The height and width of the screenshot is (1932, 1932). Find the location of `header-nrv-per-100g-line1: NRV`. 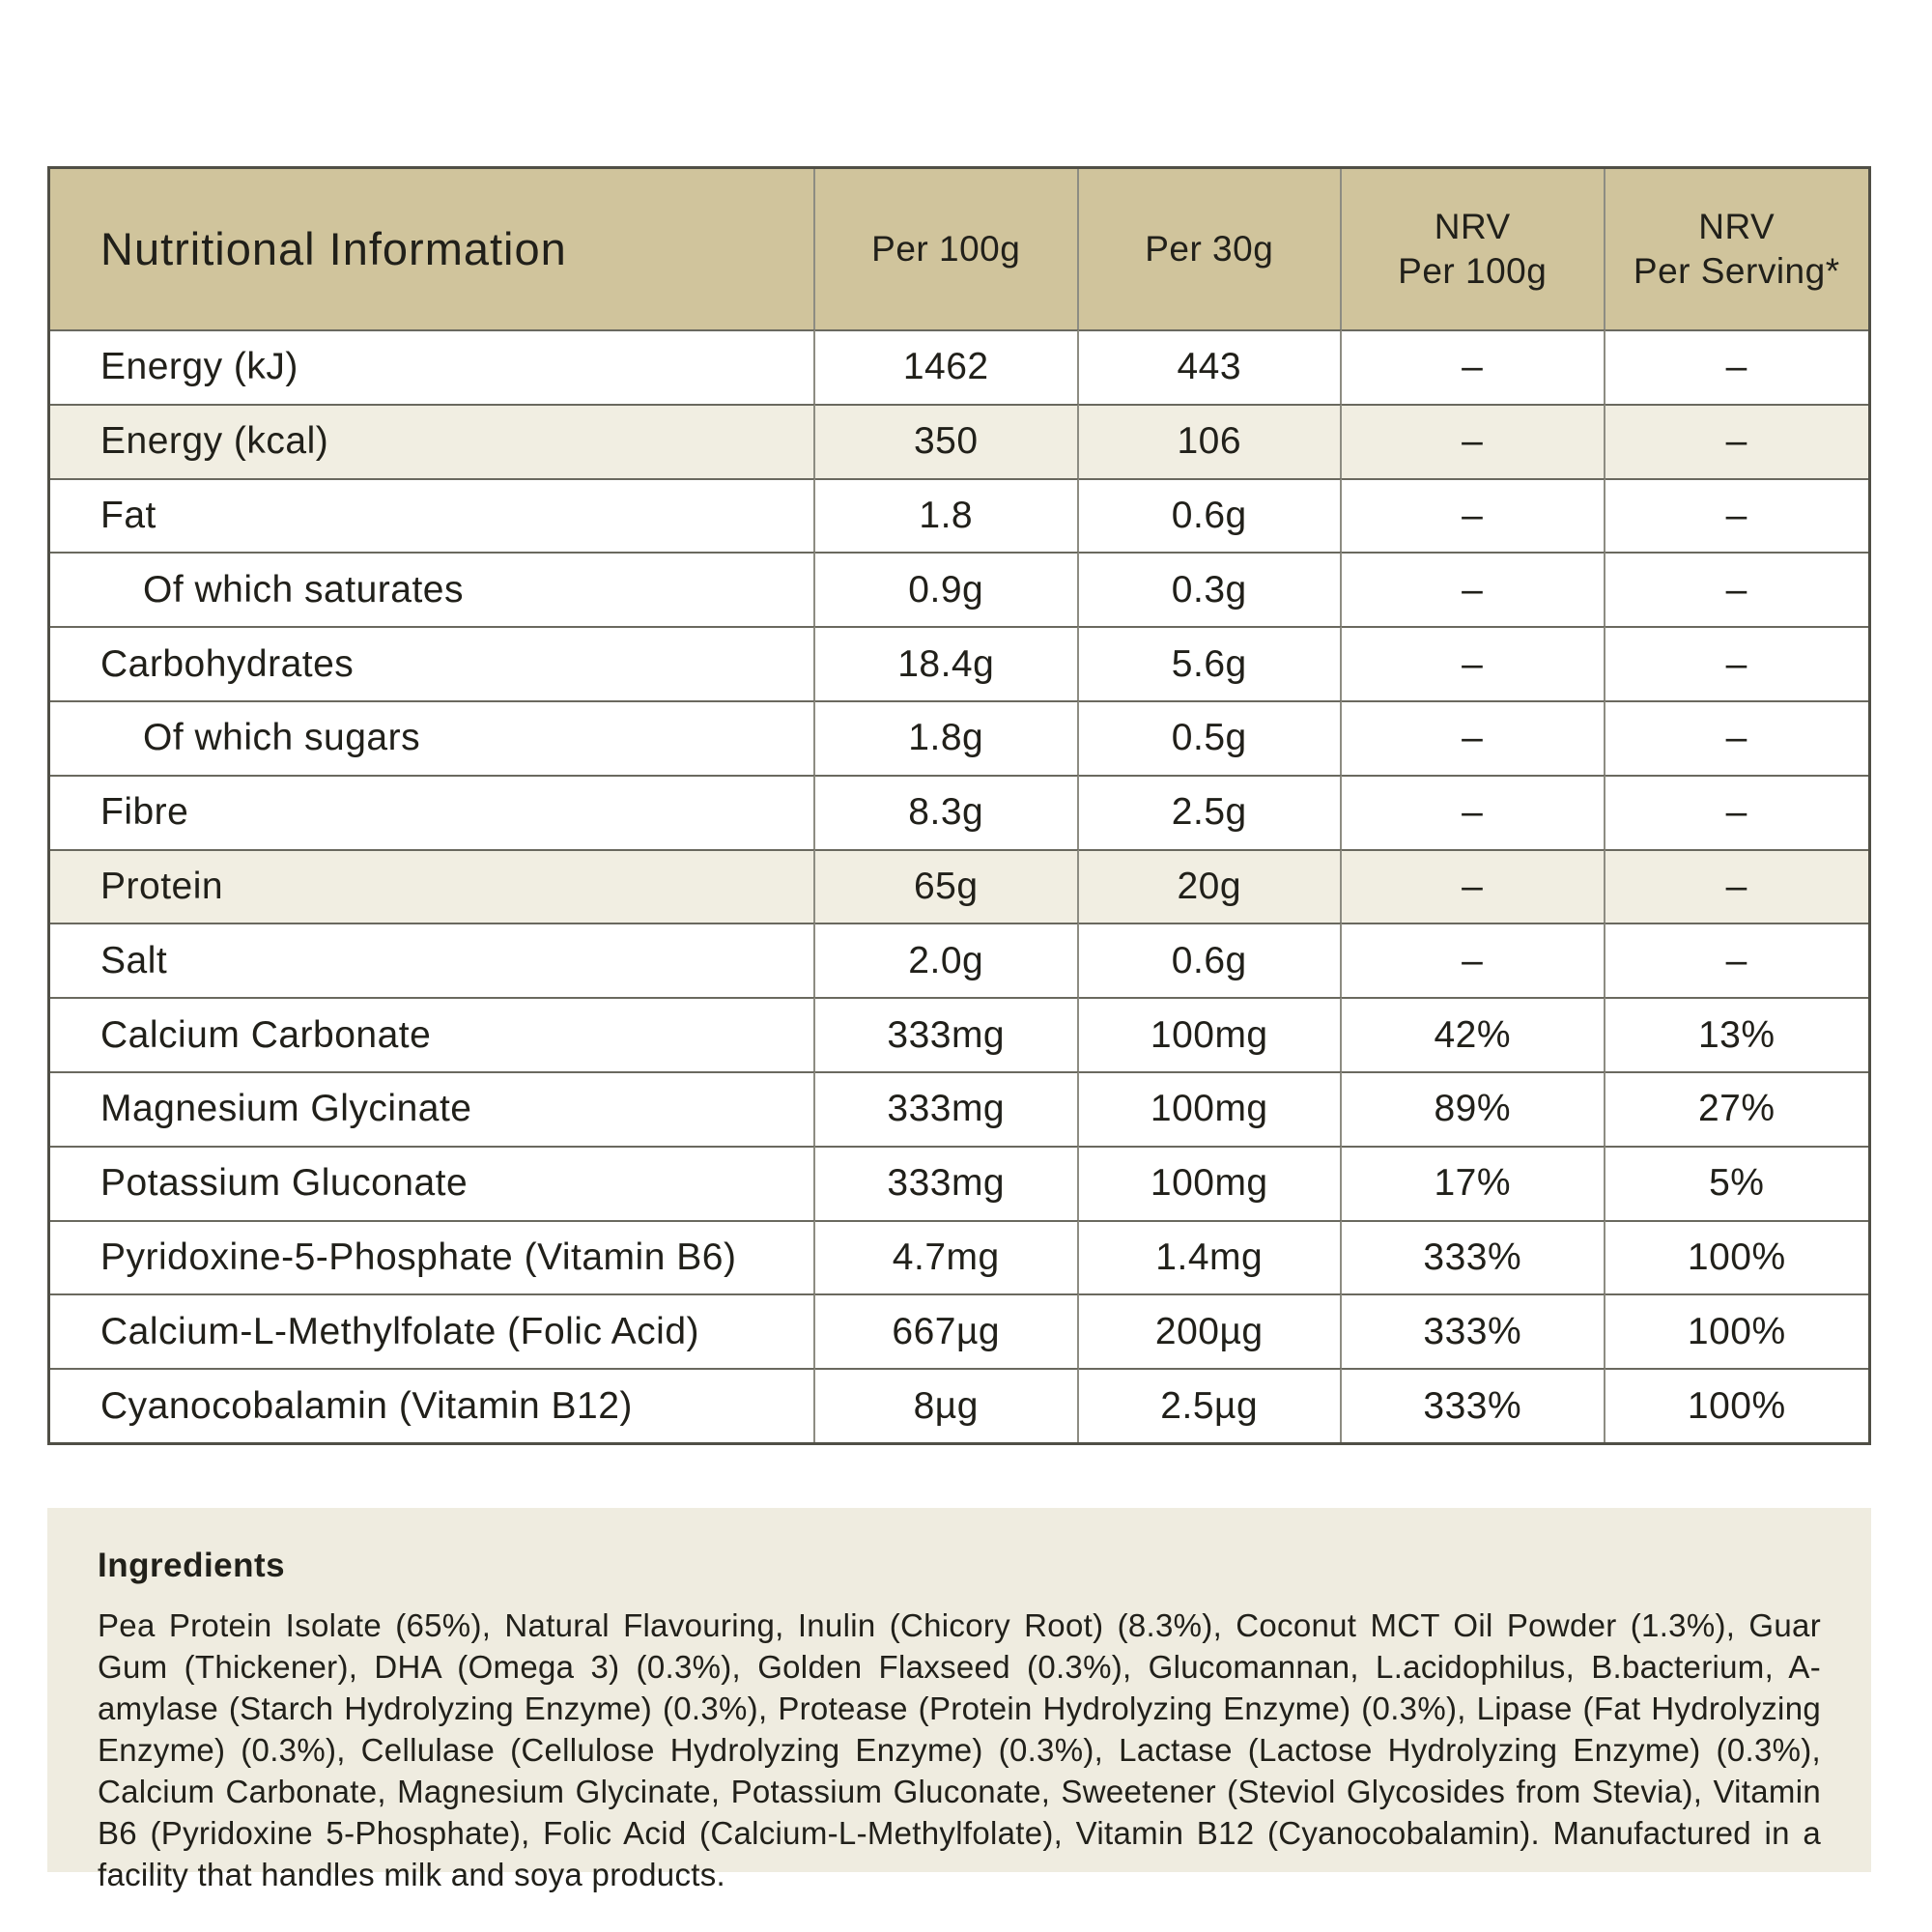

header-nrv-per-100g-line1: NRV is located at coordinates (1472, 226).